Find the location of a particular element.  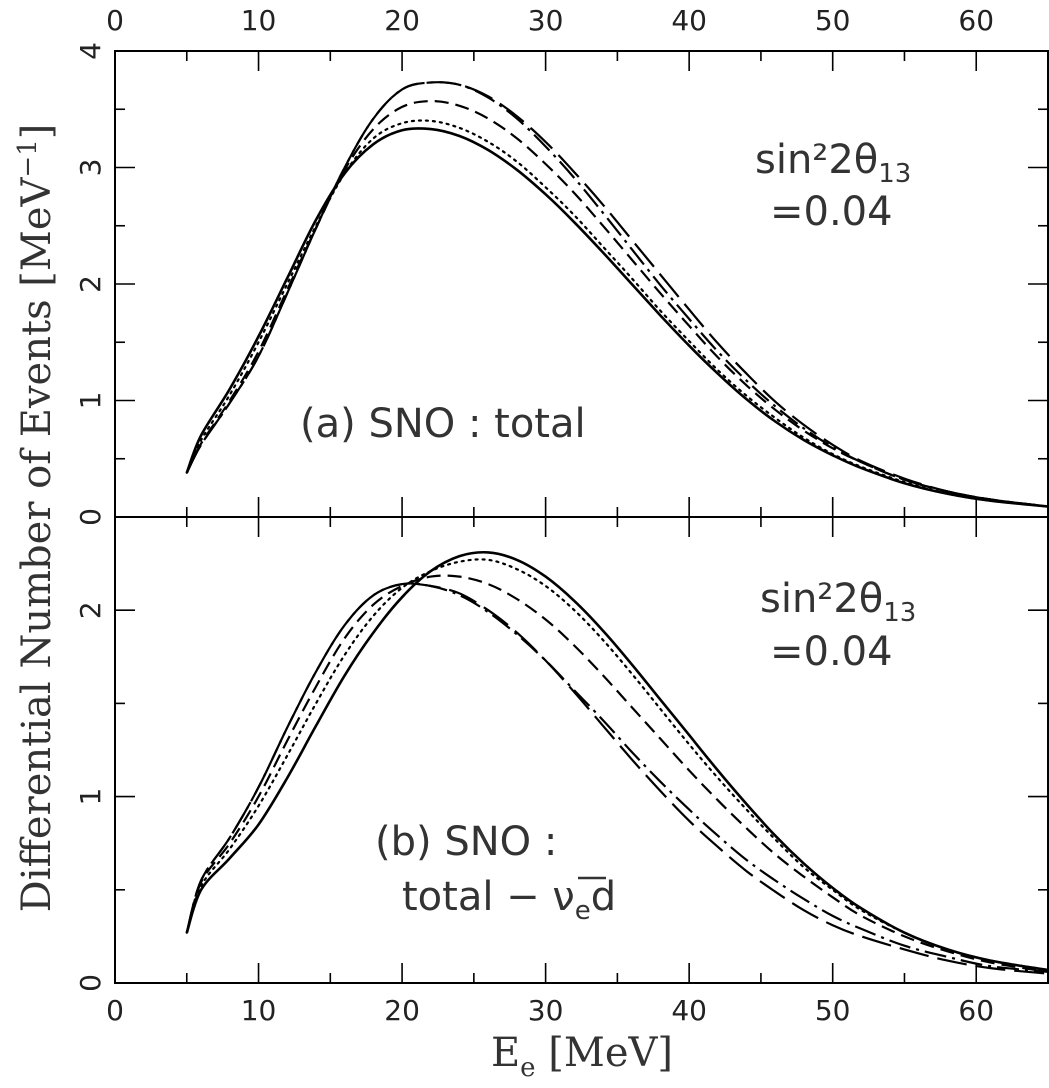

panel-b-param-sub: 13 is located at coordinates (899, 613).